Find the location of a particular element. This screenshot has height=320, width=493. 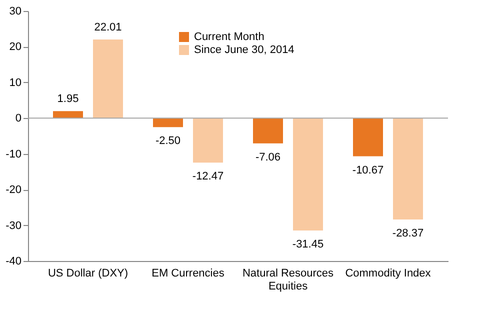

x-tick-label: Natural Resources Equities is located at coordinates (288, 280).